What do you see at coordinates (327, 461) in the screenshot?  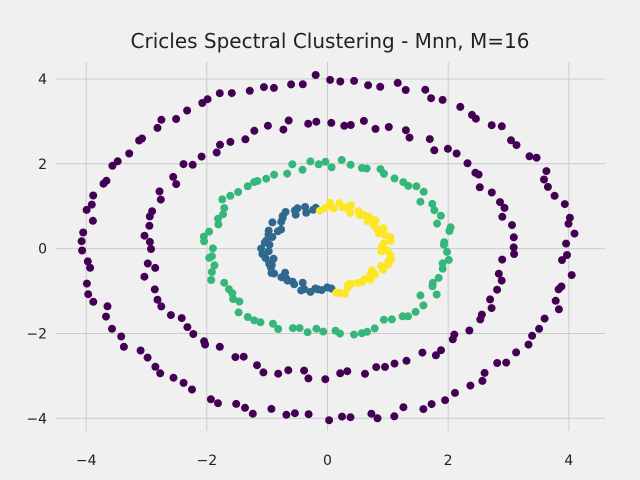 I see `x-tick-label: 0` at bounding box center [327, 461].